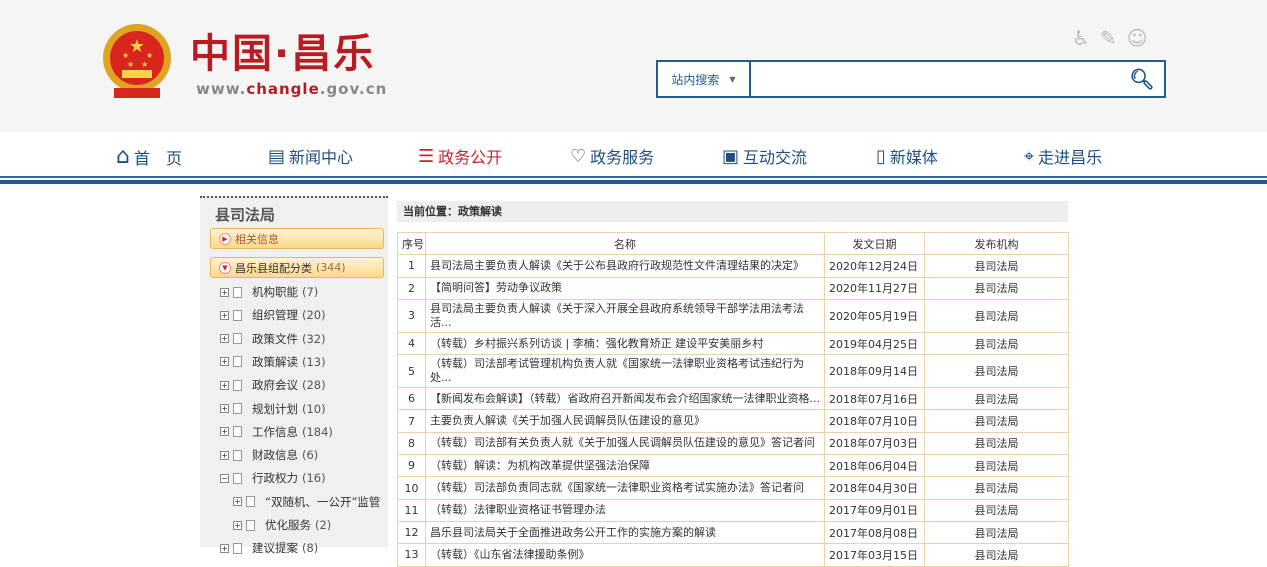 Image resolution: width=1267 pixels, height=567 pixels. I want to click on table-row: 2 【简明问答】劳动争议政策 2020年11月27日 县司法局, so click(733, 288).